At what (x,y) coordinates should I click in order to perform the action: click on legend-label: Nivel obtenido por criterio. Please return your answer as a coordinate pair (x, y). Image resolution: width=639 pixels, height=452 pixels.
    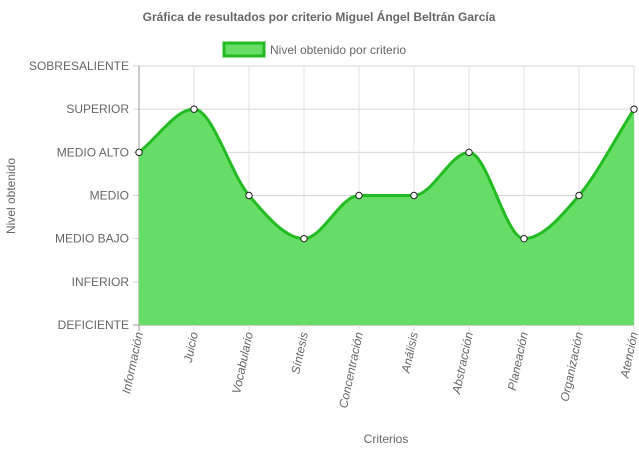
    Looking at the image, I should click on (338, 50).